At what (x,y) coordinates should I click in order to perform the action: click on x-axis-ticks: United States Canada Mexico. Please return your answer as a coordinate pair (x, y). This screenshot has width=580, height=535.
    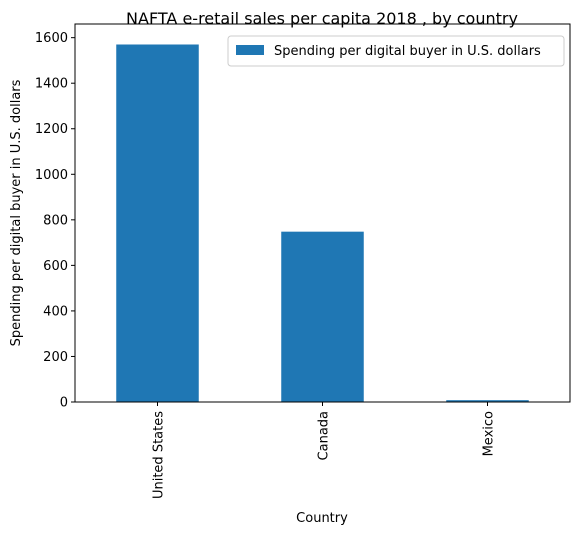
    Looking at the image, I should click on (324, 450).